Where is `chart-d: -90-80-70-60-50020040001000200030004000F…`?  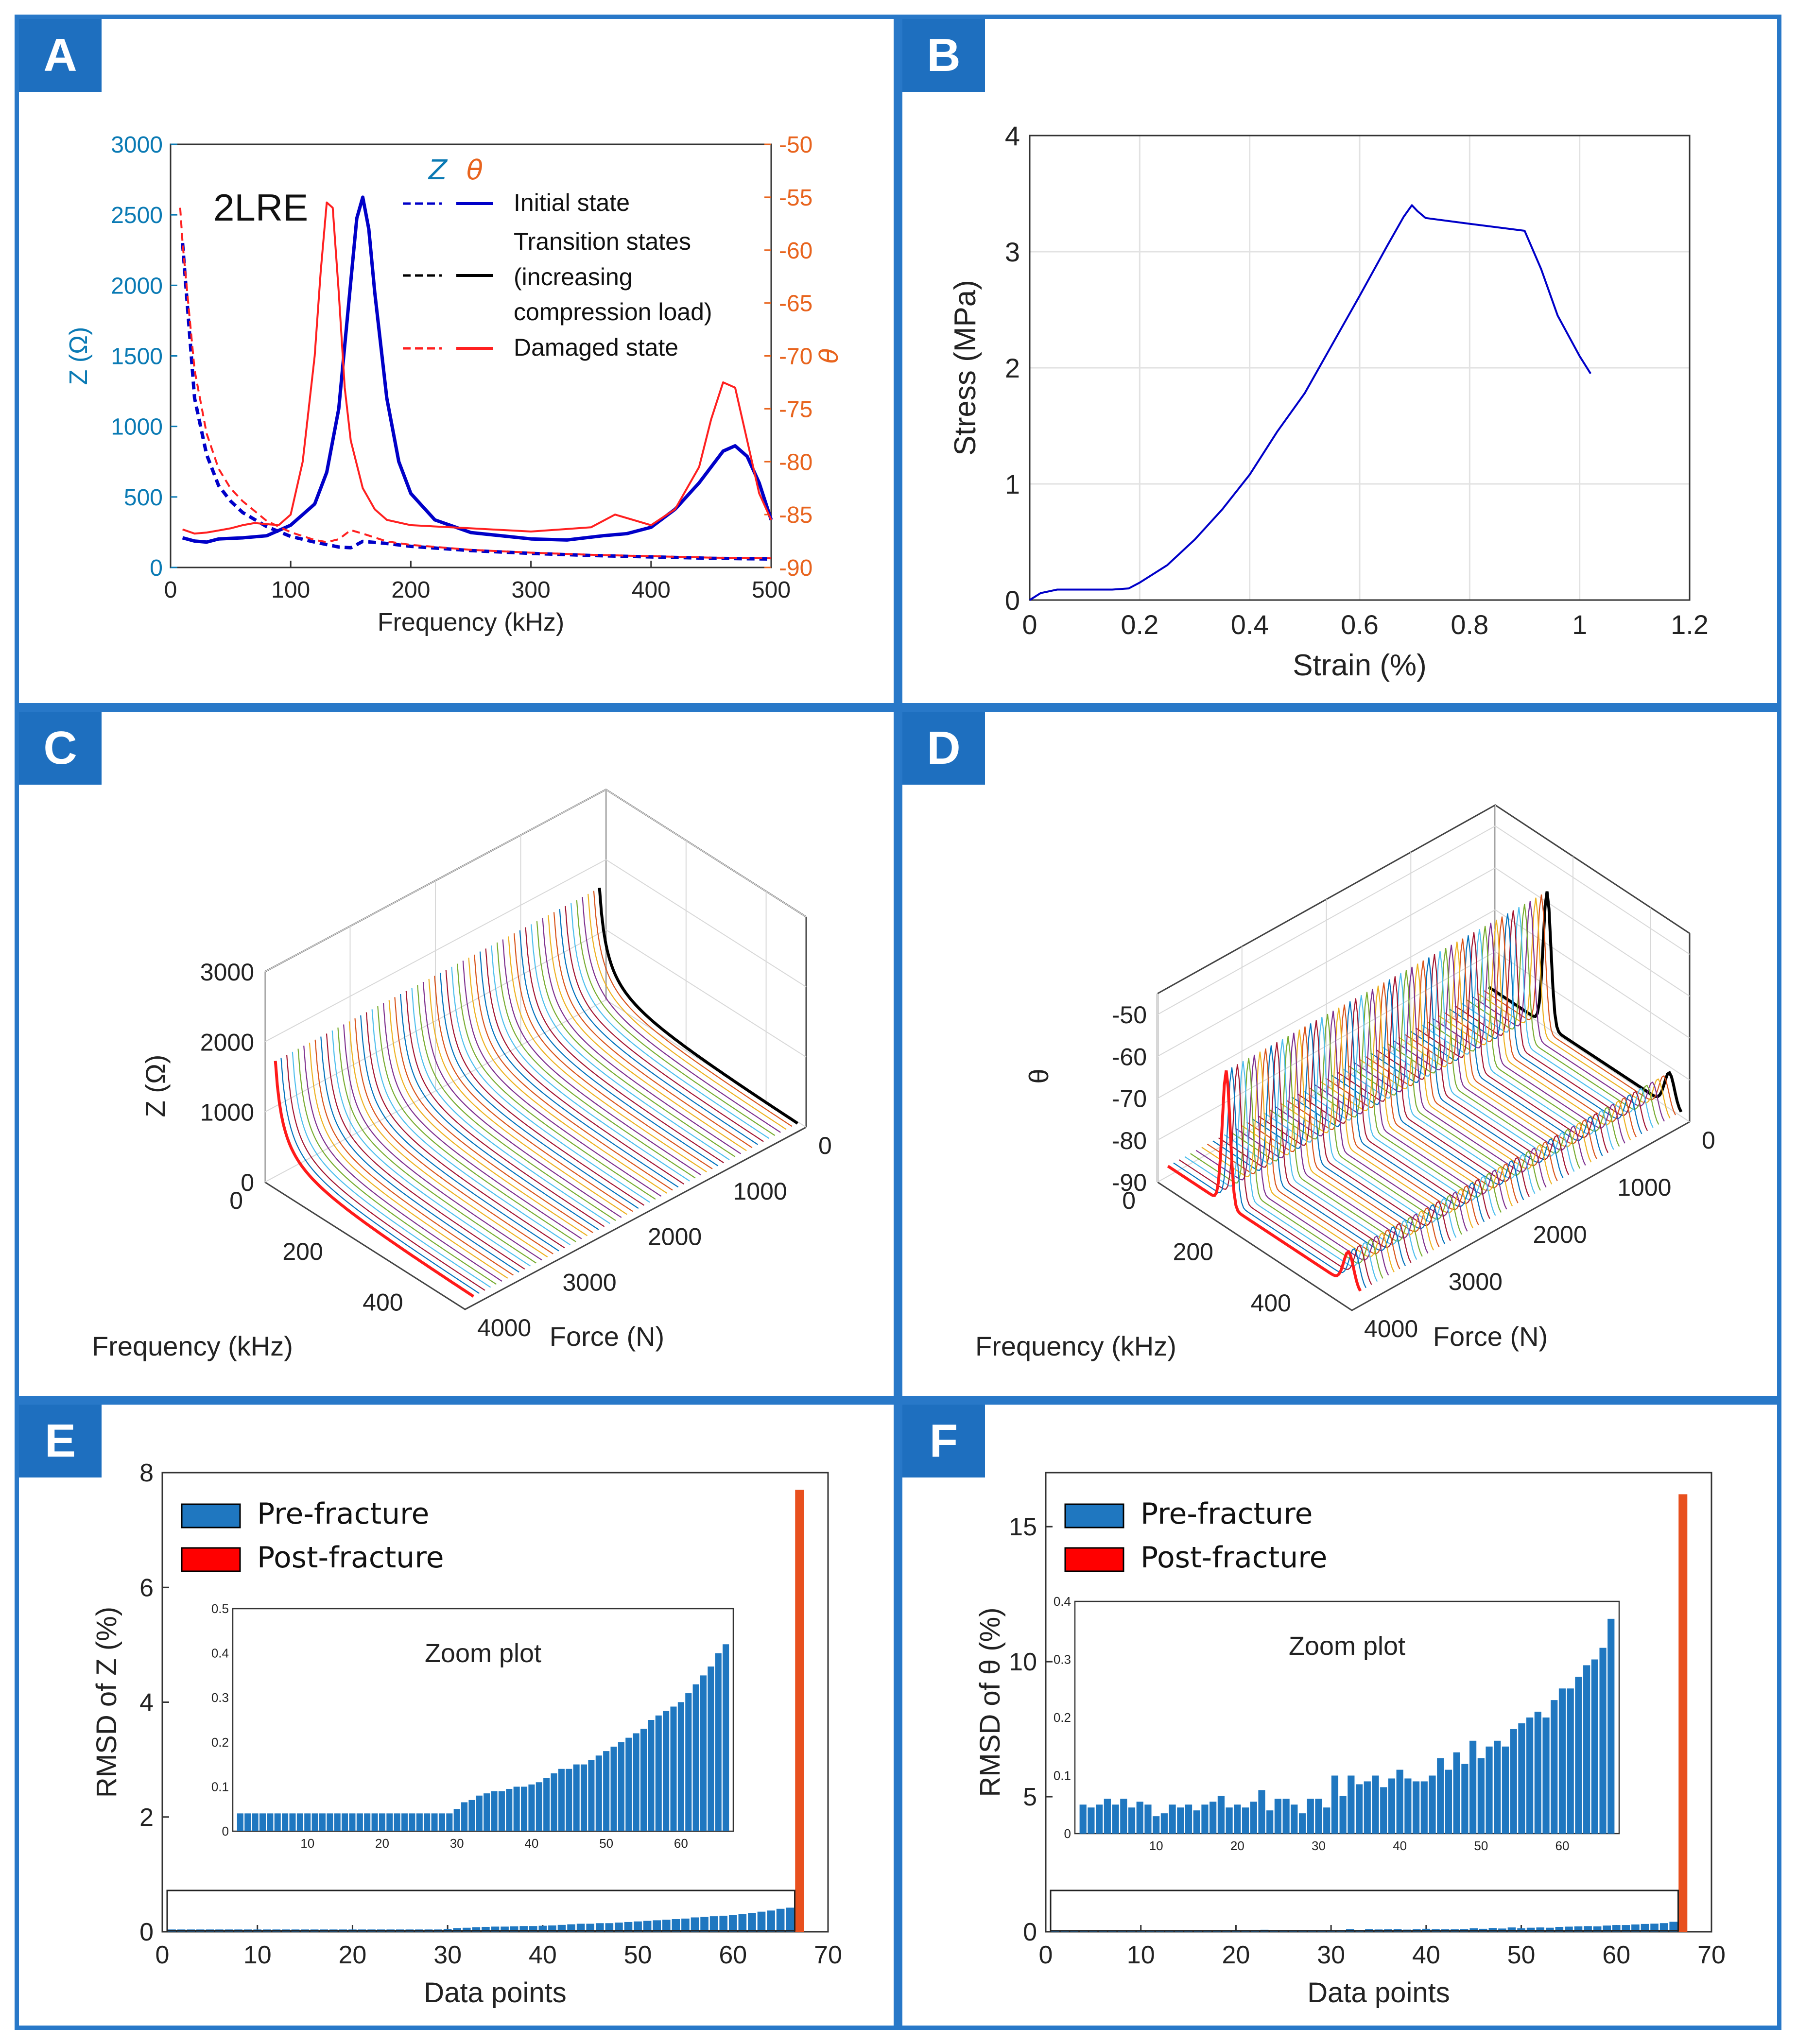
chart-d: -90-80-70-60-50020040001000200030004000F… is located at coordinates (1345, 1082).